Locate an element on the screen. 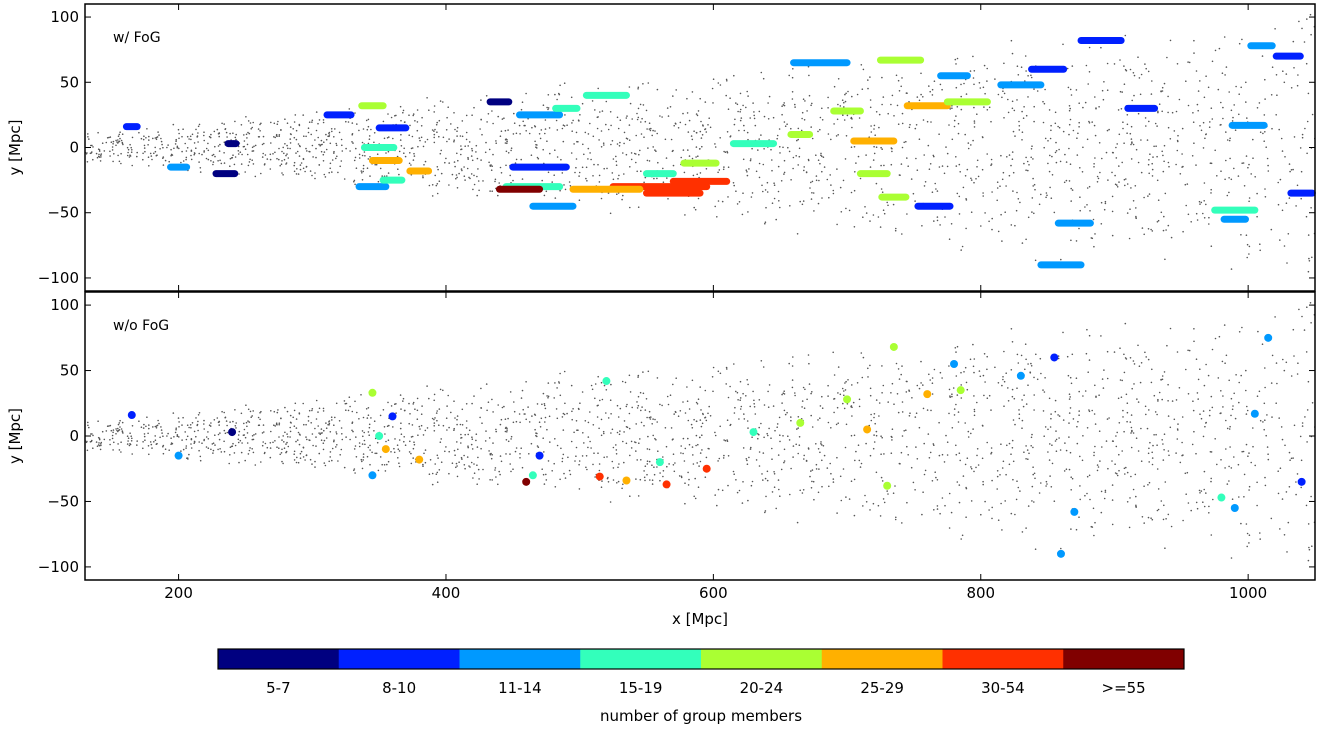 The height and width of the screenshot is (729, 1327). y-tick-label: 50 is located at coordinates (69, 82).